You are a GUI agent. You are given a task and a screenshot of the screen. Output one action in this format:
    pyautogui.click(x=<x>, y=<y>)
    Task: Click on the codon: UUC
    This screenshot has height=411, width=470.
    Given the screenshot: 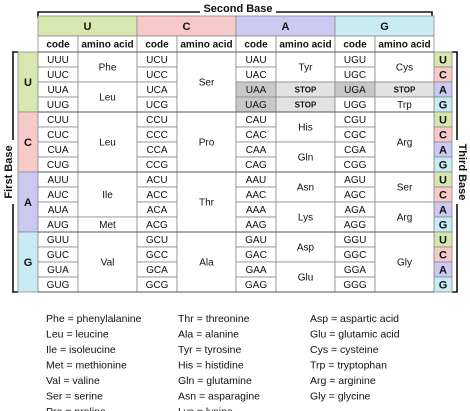 What is the action you would take?
    pyautogui.click(x=58, y=75)
    